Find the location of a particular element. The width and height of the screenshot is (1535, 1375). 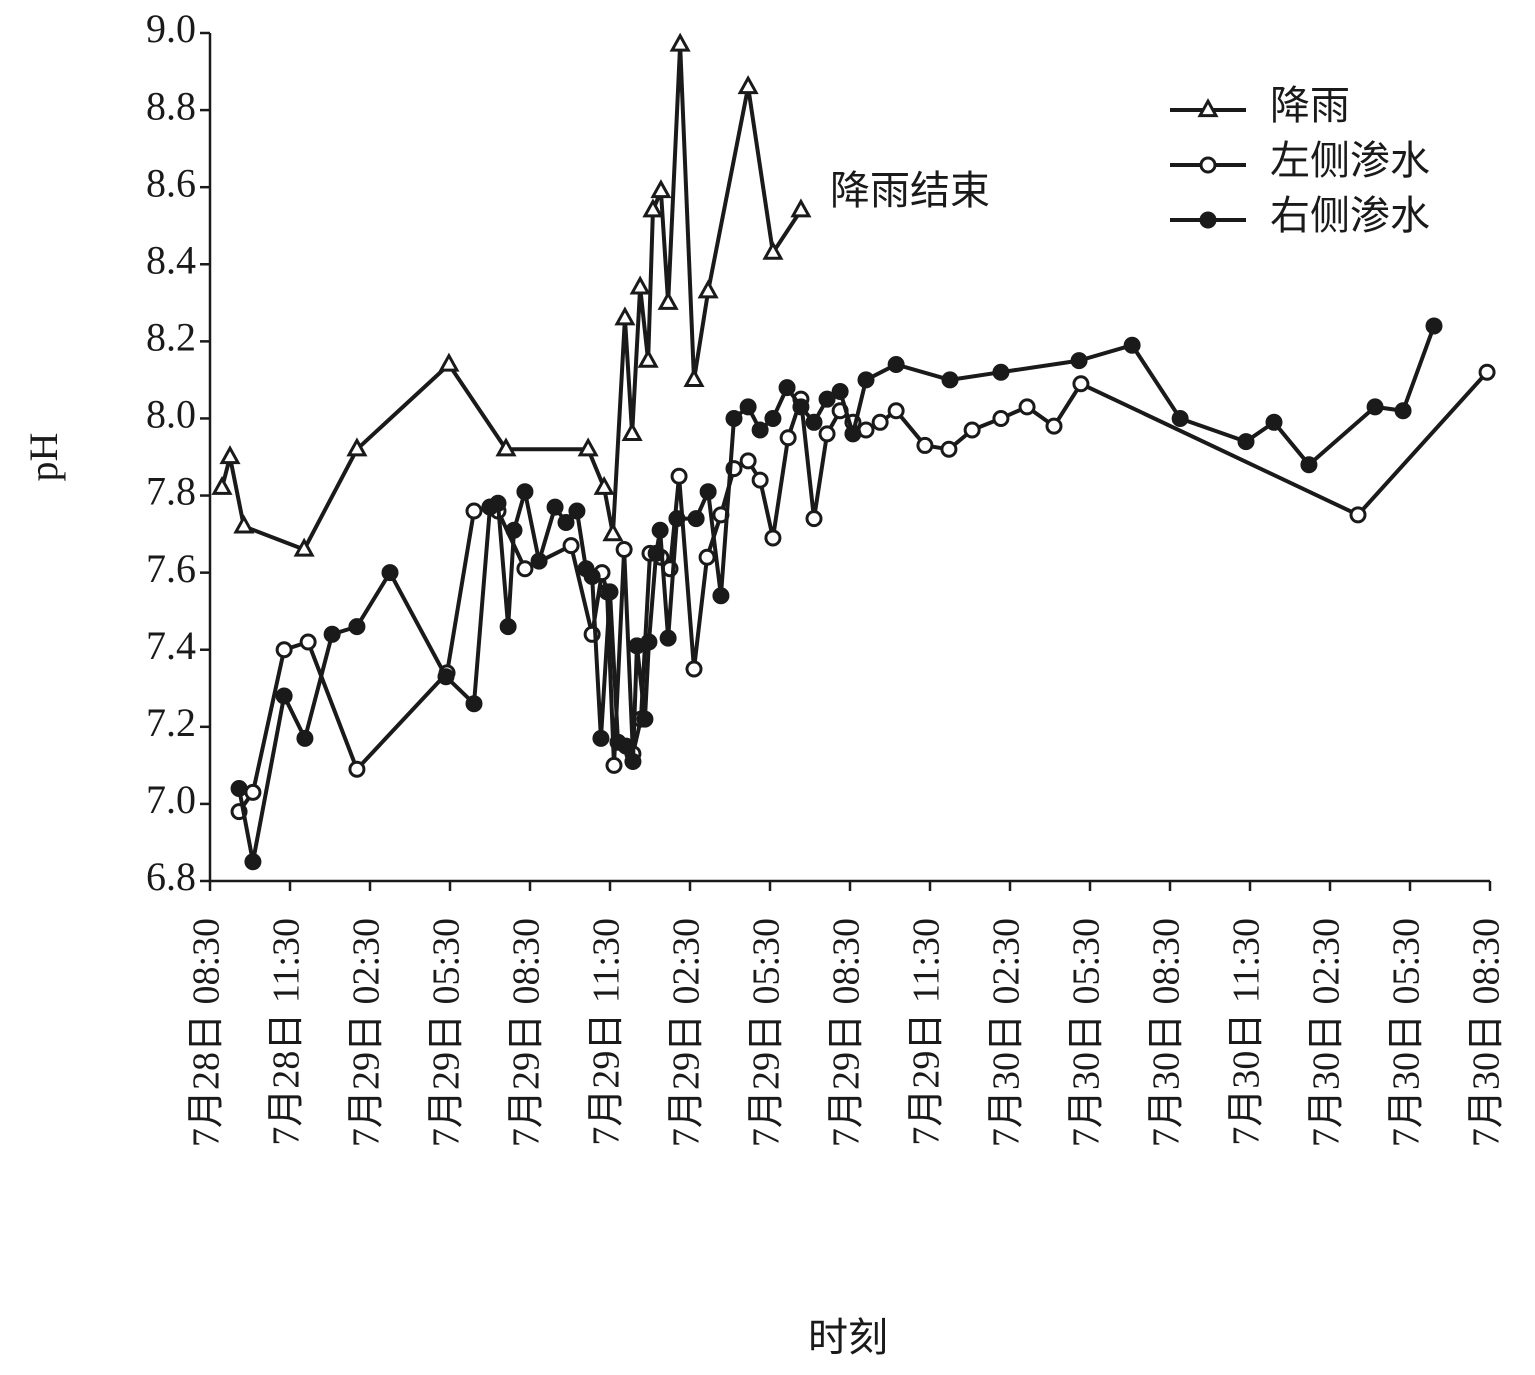

x-tick-label: 7月30日 05:30 is located at coordinates (1087, 1032).